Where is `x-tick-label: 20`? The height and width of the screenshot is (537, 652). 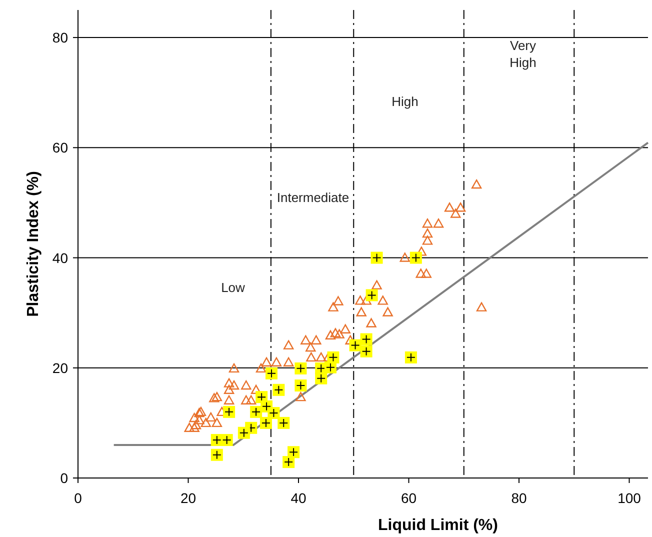 x-tick-label: 20 is located at coordinates (188, 498).